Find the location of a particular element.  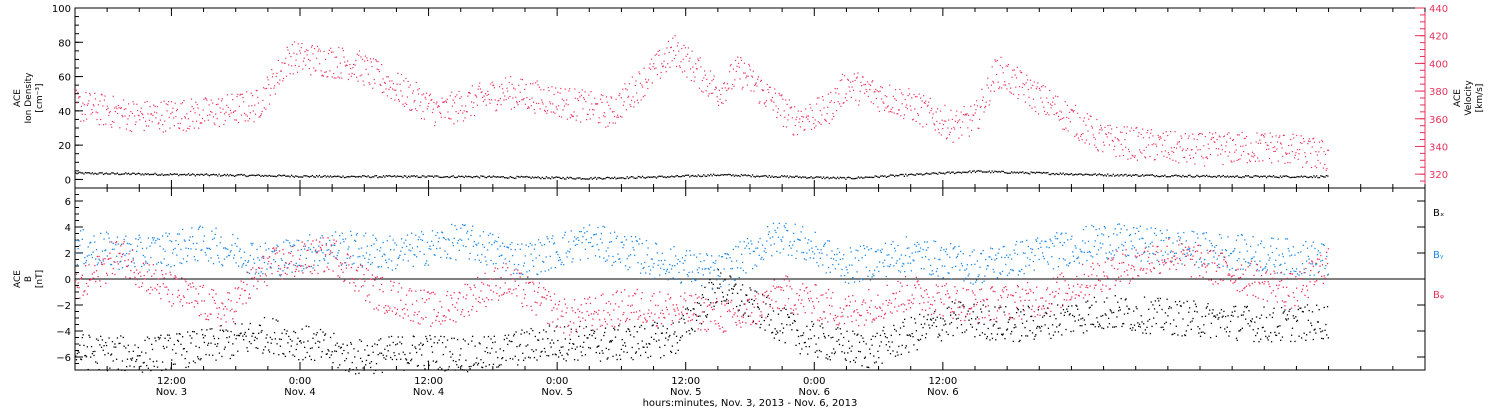

right-y-tick-label: 360 is located at coordinates (1438, 120).